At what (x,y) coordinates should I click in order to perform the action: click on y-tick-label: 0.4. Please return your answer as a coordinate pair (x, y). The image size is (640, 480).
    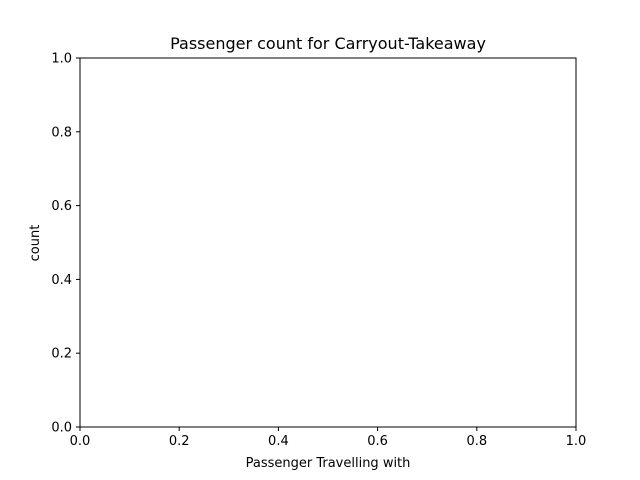
    Looking at the image, I should click on (61, 280).